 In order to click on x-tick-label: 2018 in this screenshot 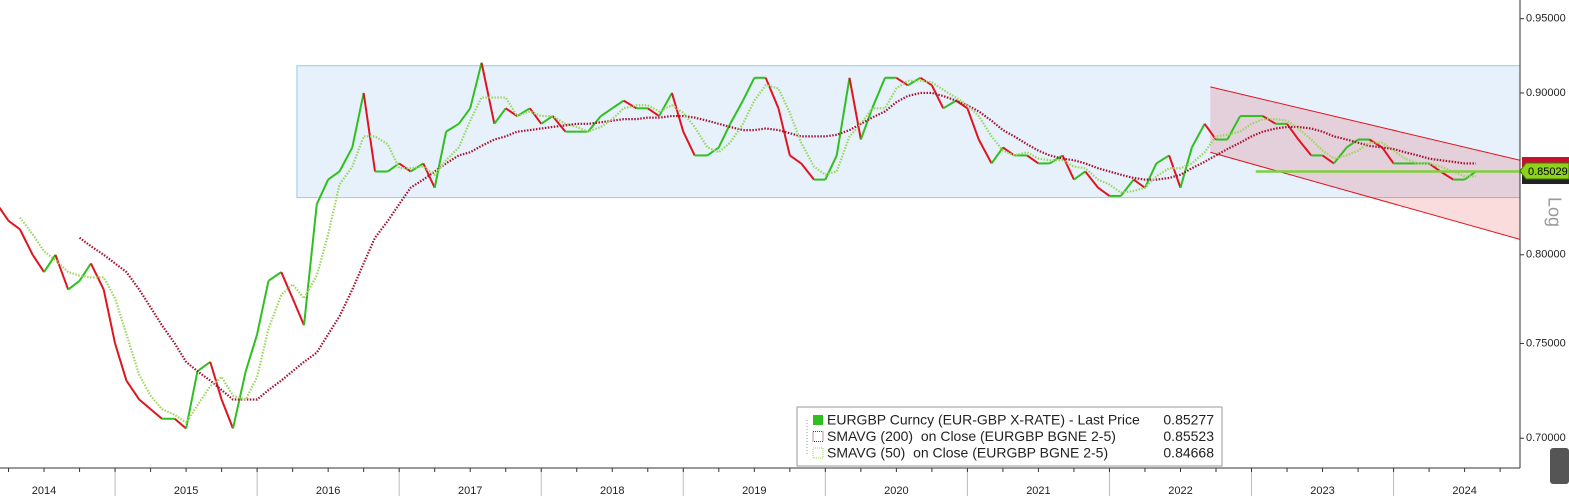, I will do `click(612, 491)`.